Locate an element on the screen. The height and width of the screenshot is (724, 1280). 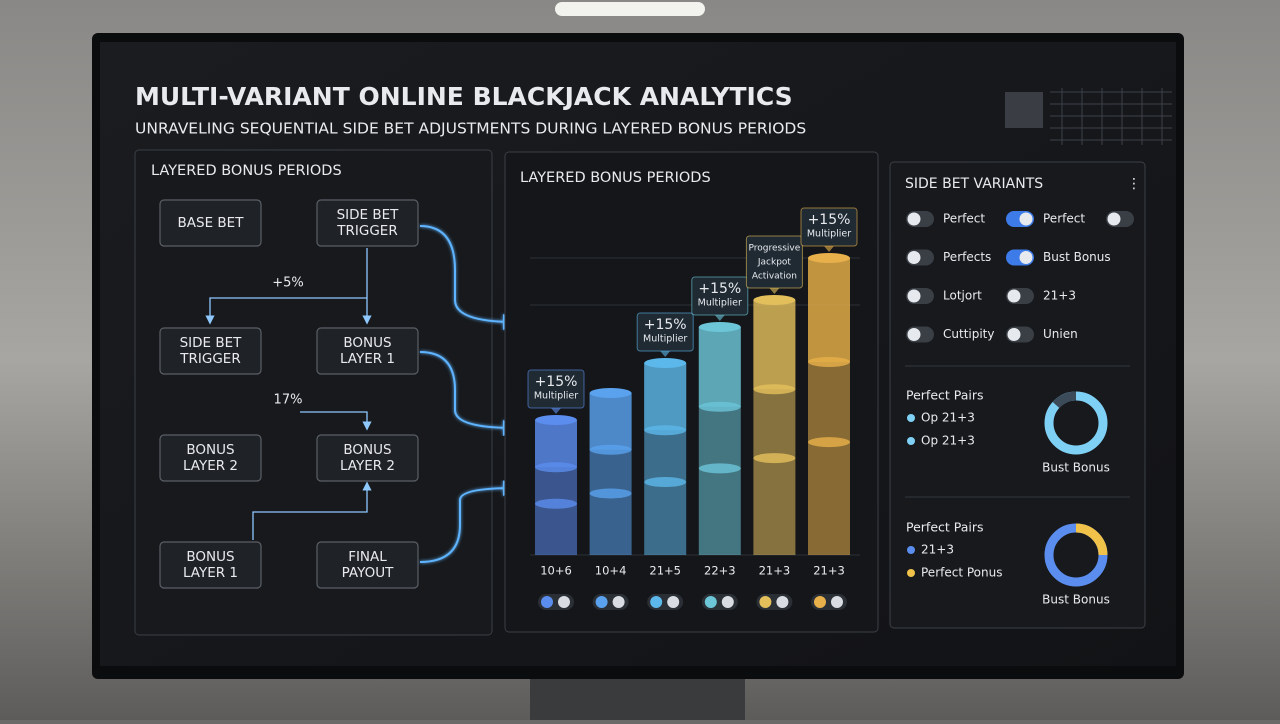
node-label: BASE BET is located at coordinates (211, 223).